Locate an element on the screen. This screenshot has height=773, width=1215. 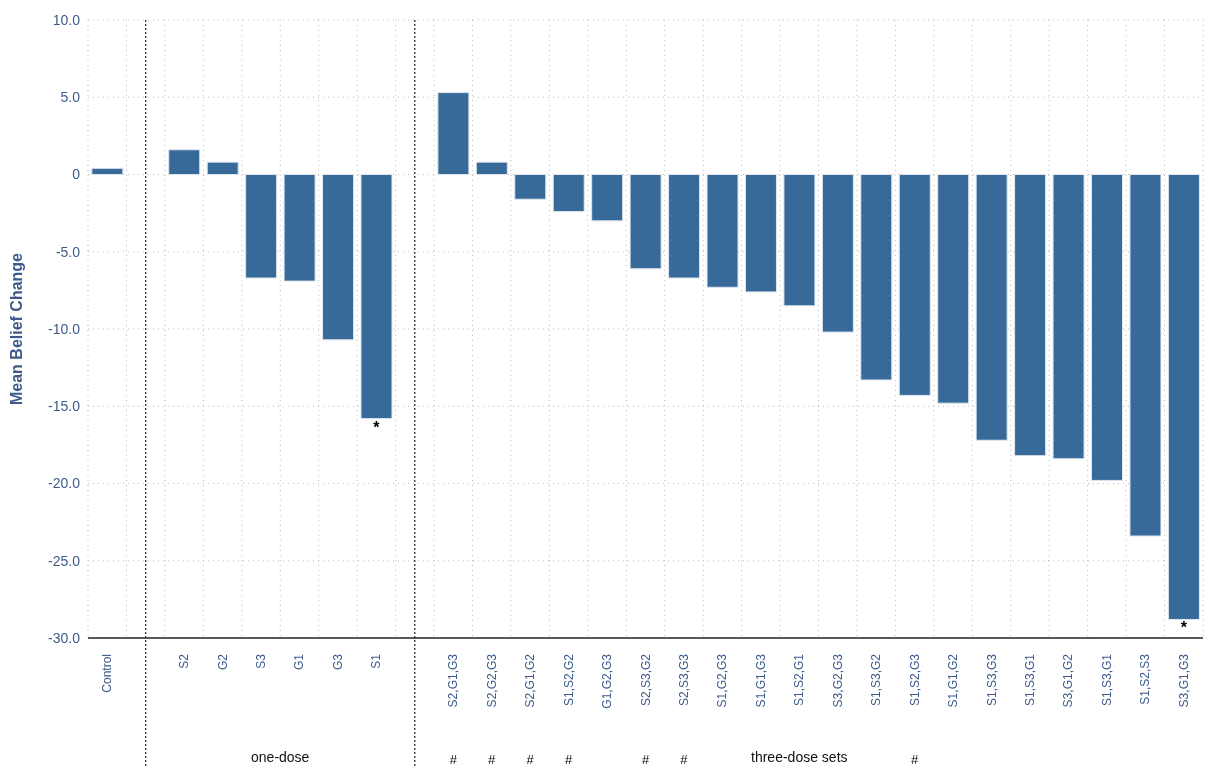
x-tick-label: S1,S3,G2 is located at coordinates (876, 680).